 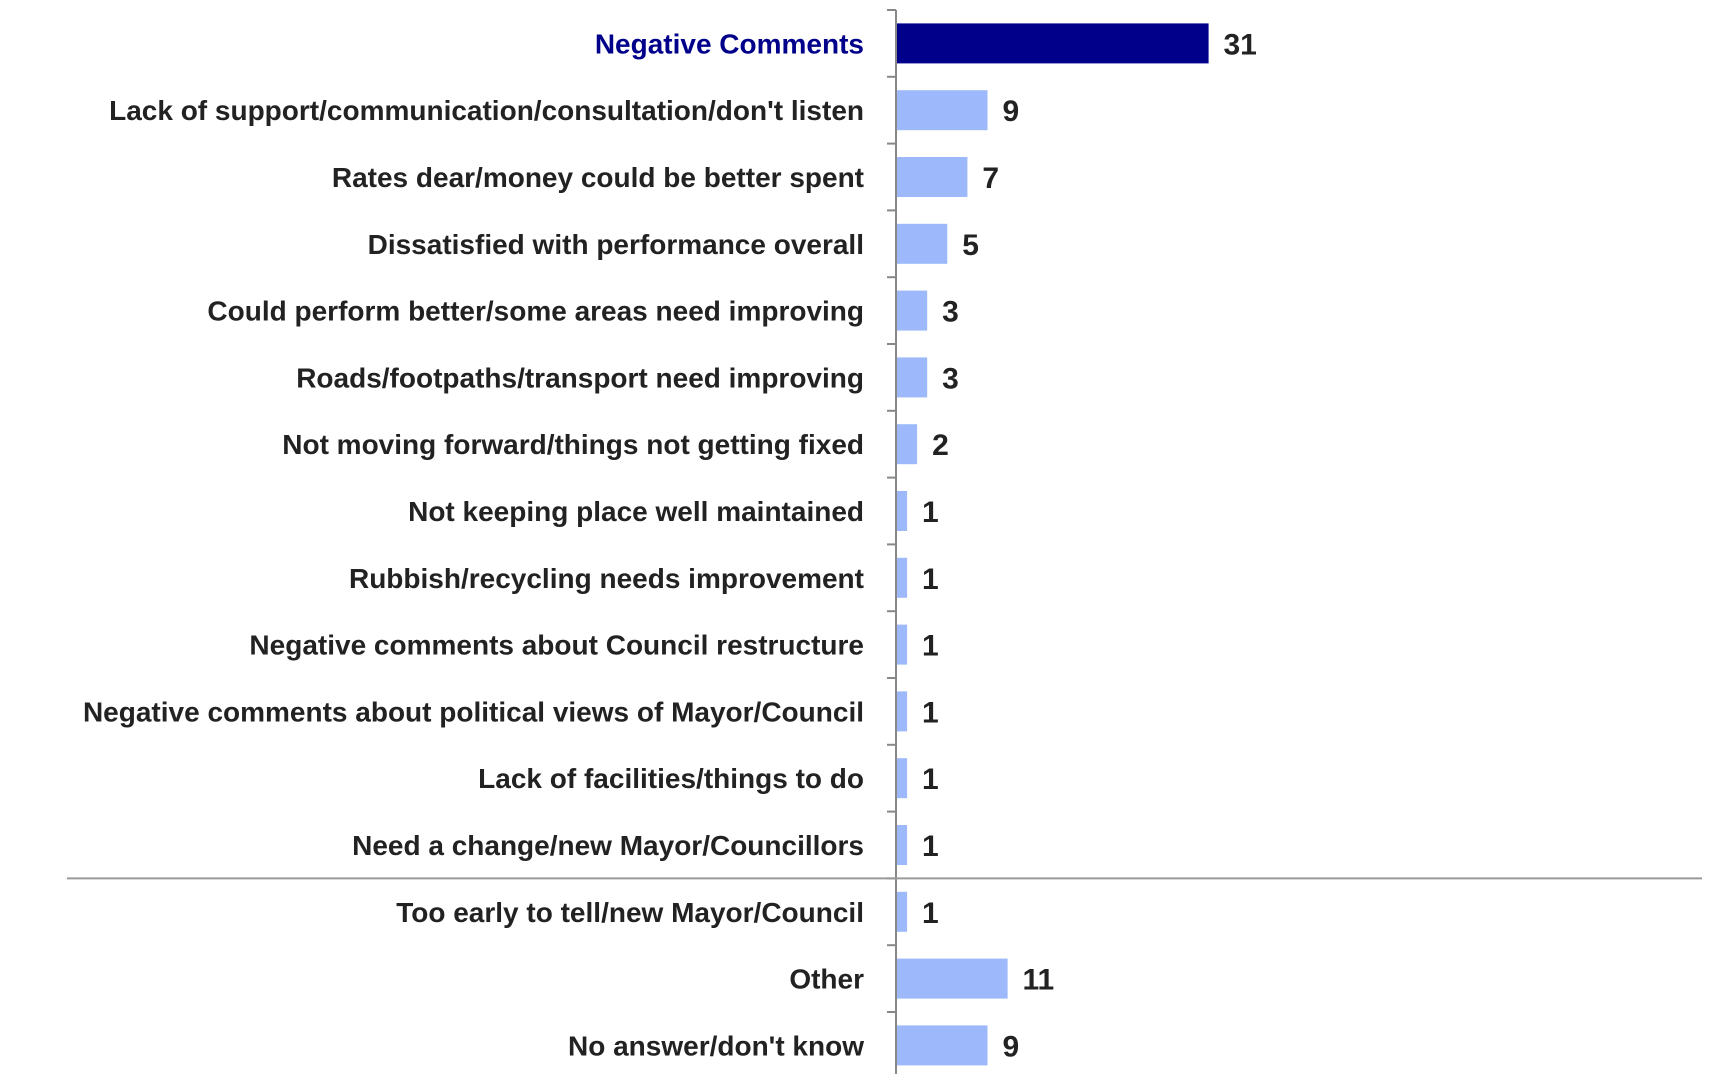 What do you see at coordinates (930, 646) in the screenshot?
I see `value-label-10: 1` at bounding box center [930, 646].